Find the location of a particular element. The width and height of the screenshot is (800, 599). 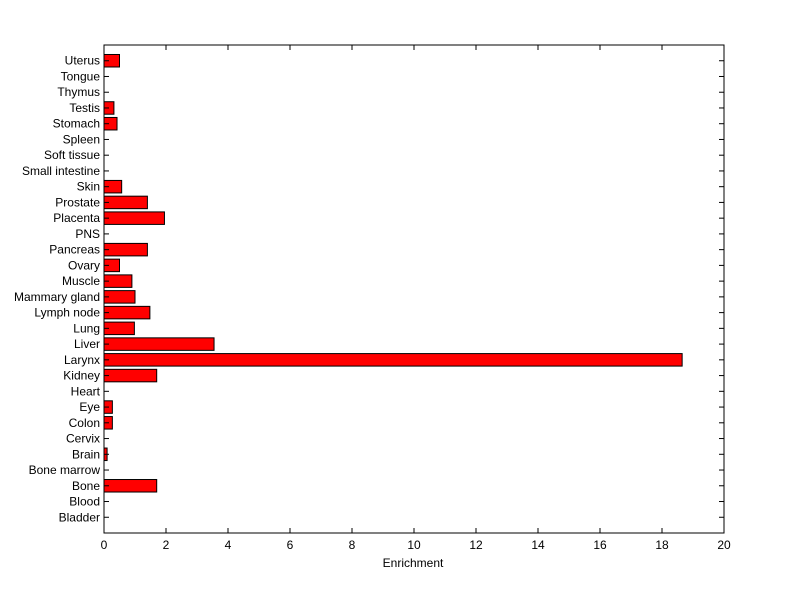

y-tick-label: Muscle is located at coordinates (81, 281).